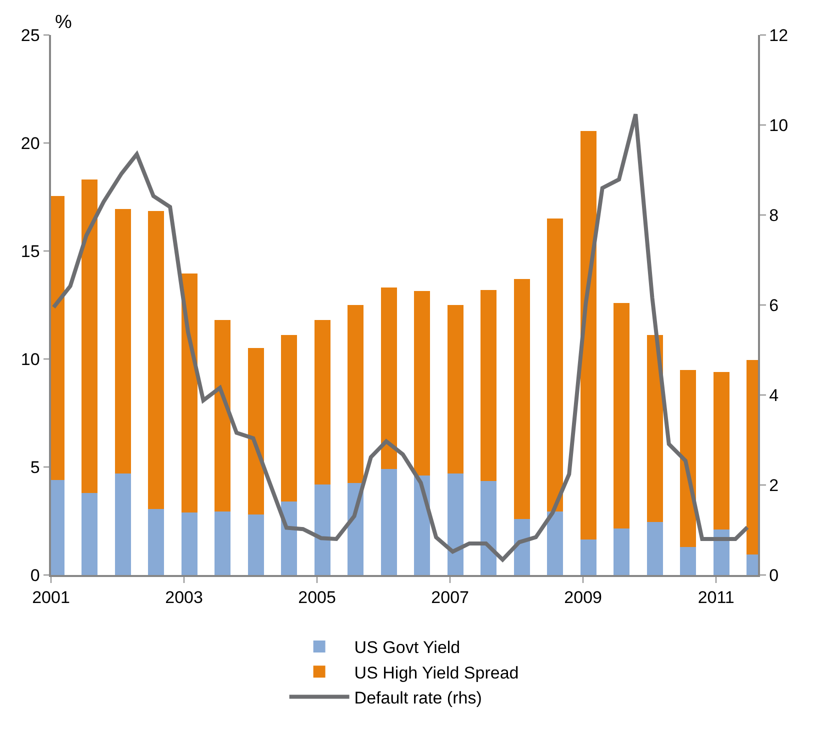 Image resolution: width=818 pixels, height=735 pixels. I want to click on y-axis-title: %, so click(63, 22).